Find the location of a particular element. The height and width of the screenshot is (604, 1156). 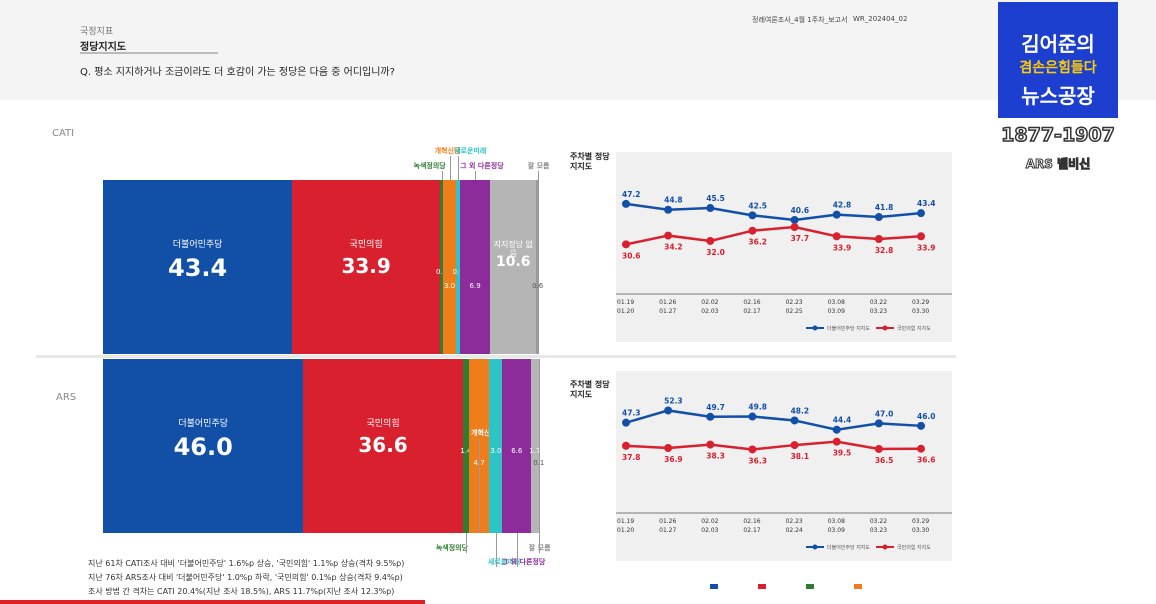

segment-value-newfuture: 3.0 is located at coordinates (496, 451).